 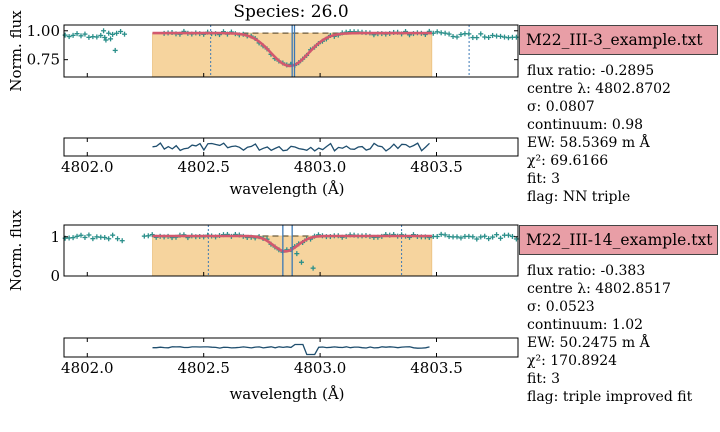 What do you see at coordinates (568, 161) in the screenshot?
I see `panel1-chi2: χ²: 69.6166` at bounding box center [568, 161].